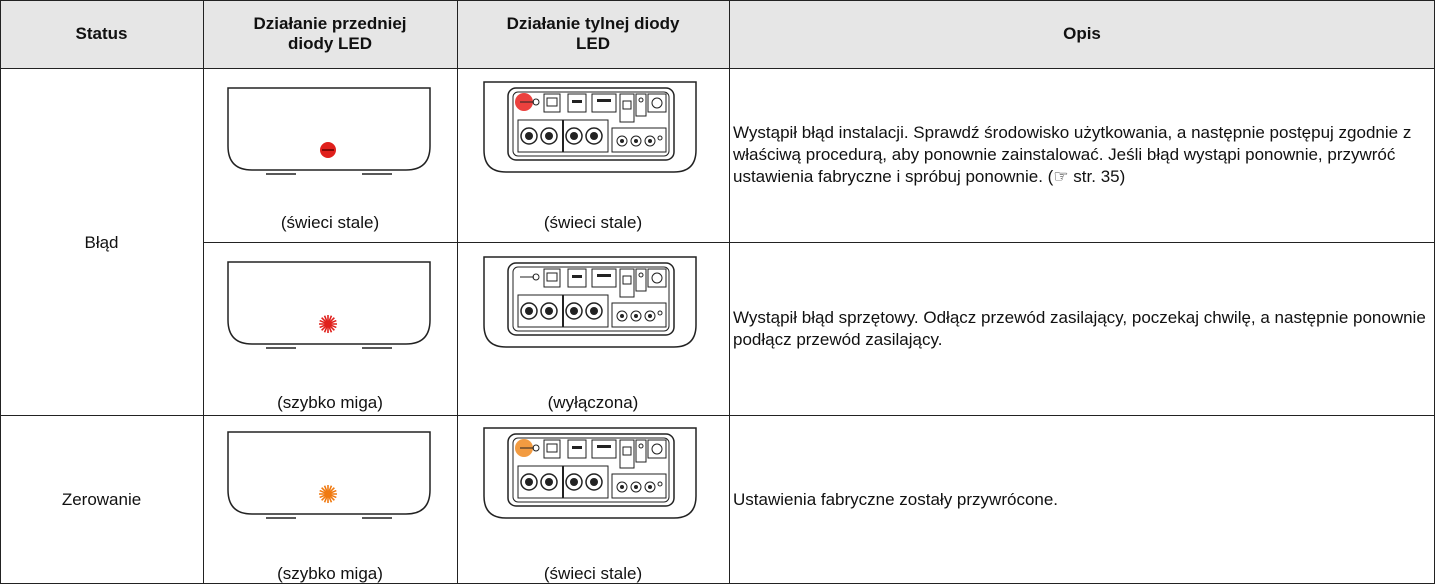 The image size is (1435, 584). What do you see at coordinates (101, 499) in the screenshot?
I see `status: Zerowanie` at bounding box center [101, 499].